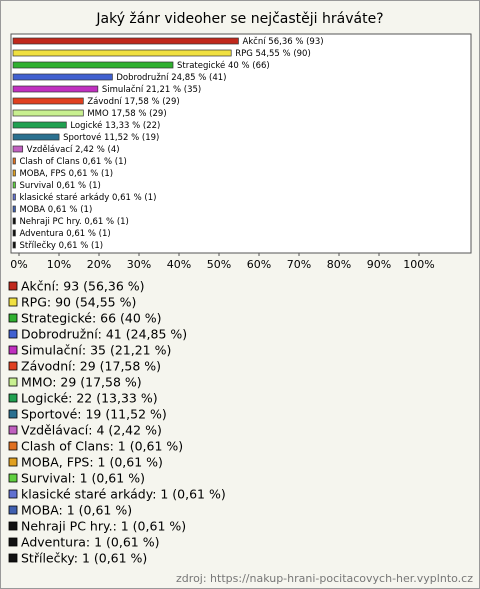 Image resolution: width=480 pixels, height=589 pixels. I want to click on x-tick-label: 30%, so click(139, 264).